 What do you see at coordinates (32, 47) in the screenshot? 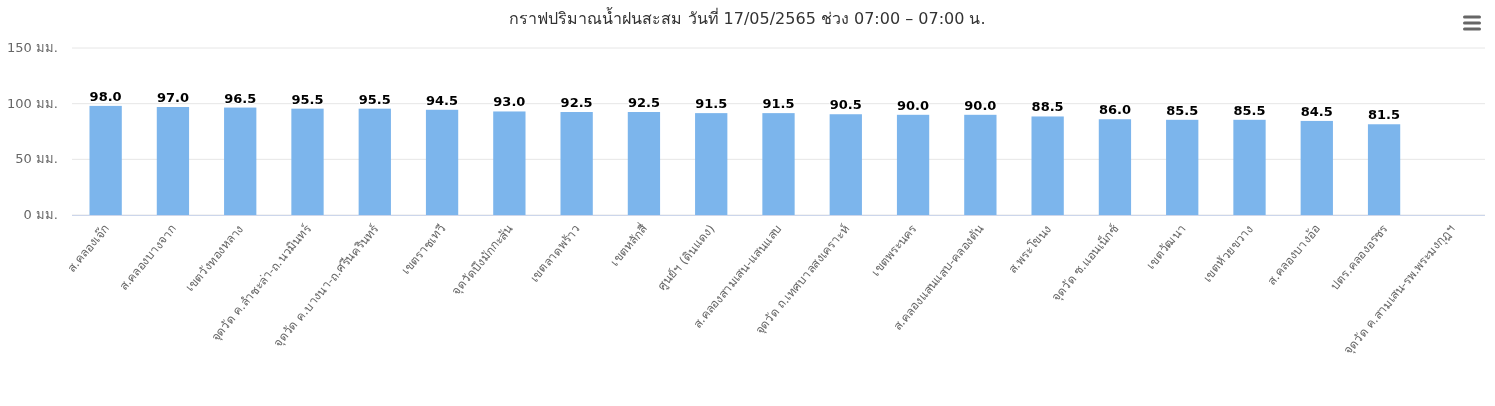
I see `ytick: 150 มม.` at bounding box center [32, 47].